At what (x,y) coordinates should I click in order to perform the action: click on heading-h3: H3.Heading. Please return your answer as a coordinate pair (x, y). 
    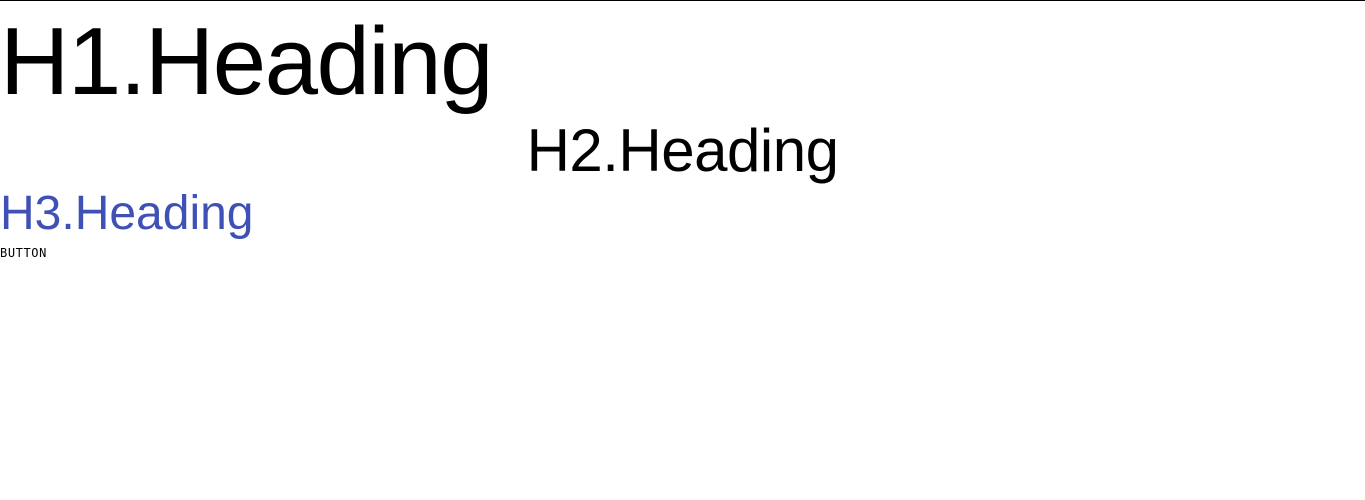
    Looking at the image, I should click on (127, 213).